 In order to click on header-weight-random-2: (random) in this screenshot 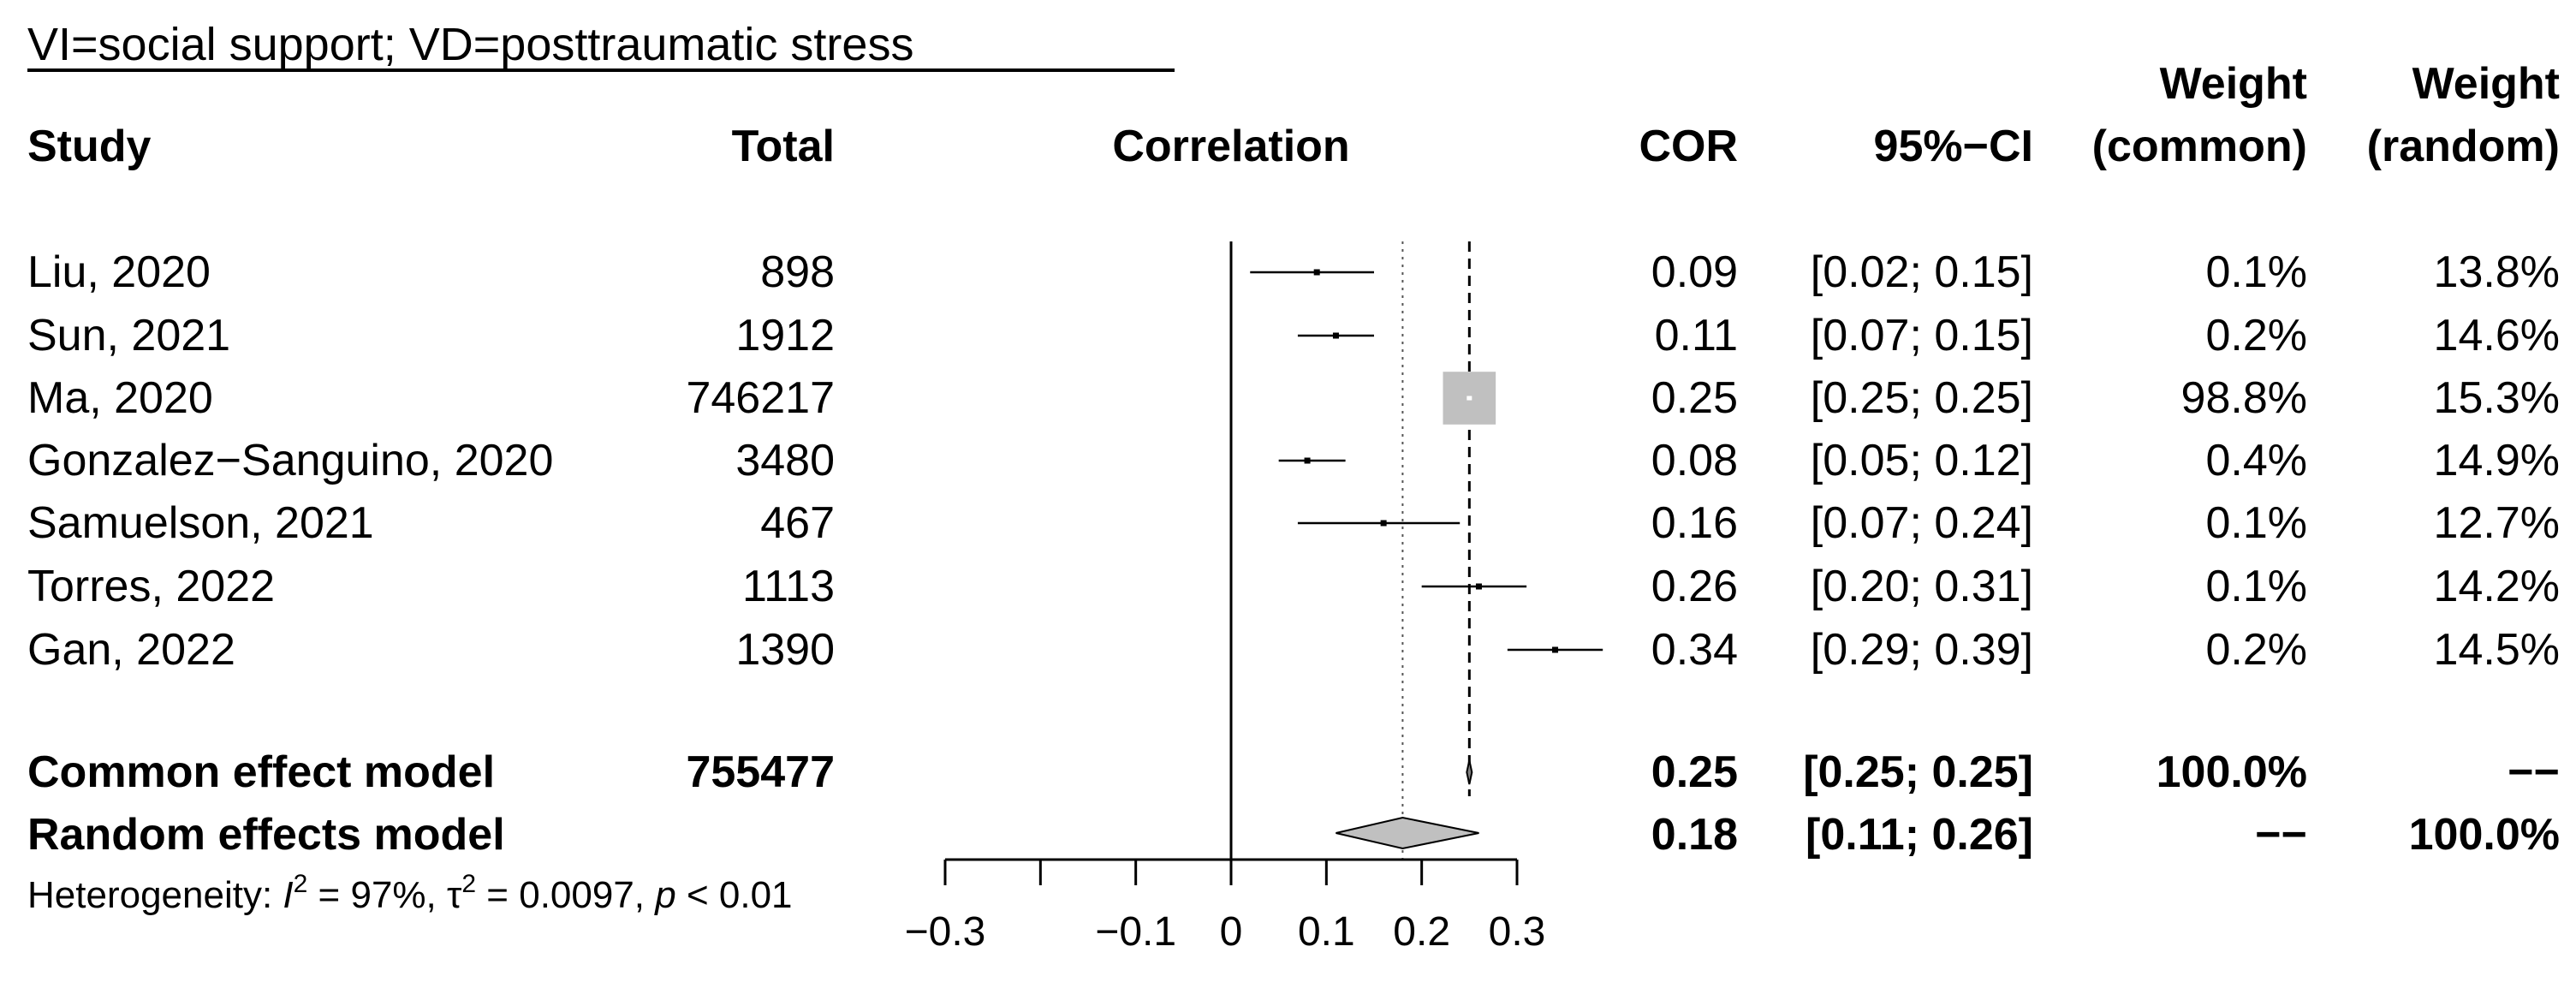, I will do `click(2463, 146)`.